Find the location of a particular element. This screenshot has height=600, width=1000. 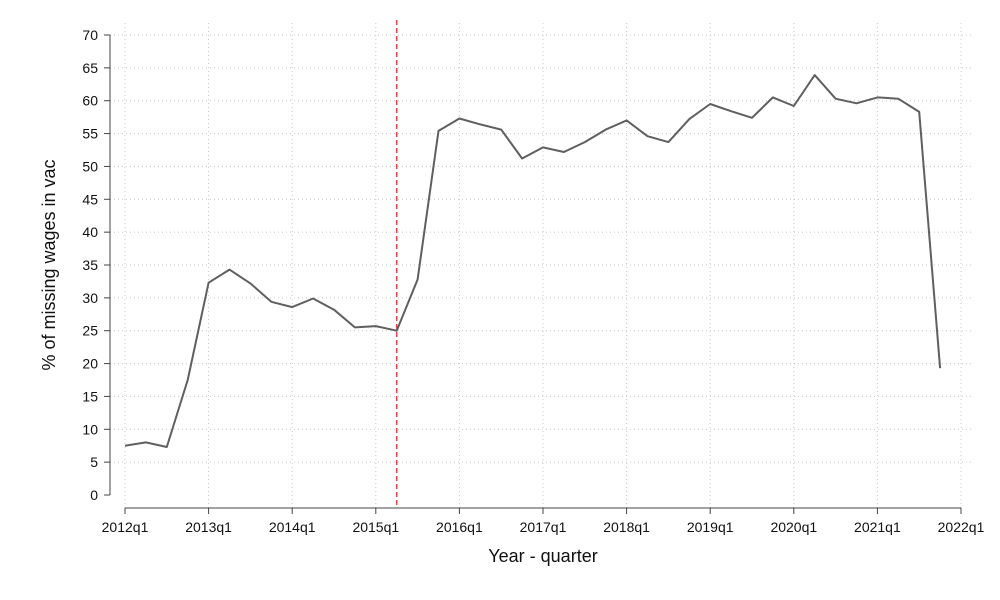

y-tick-label: 50 is located at coordinates (90, 166).